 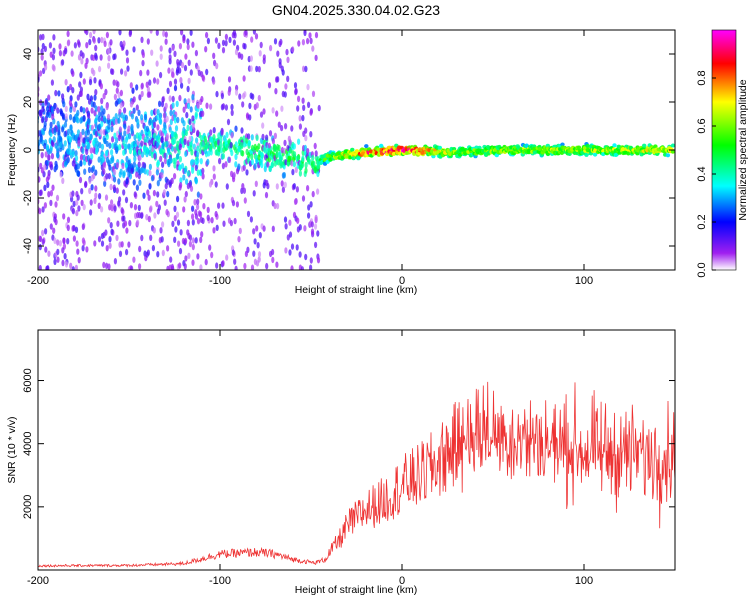 I want to click on colorbar-tick-label: 0.6, so click(x=702, y=125).